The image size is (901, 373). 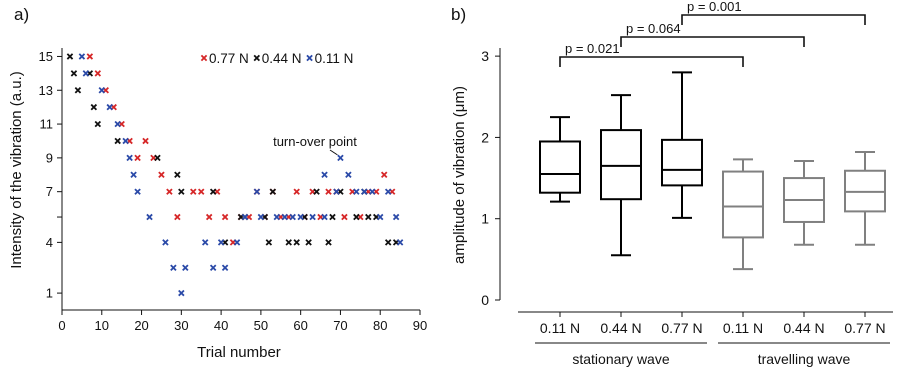 What do you see at coordinates (681, 328) in the screenshot?
I see `category-label: 0.77 N` at bounding box center [681, 328].